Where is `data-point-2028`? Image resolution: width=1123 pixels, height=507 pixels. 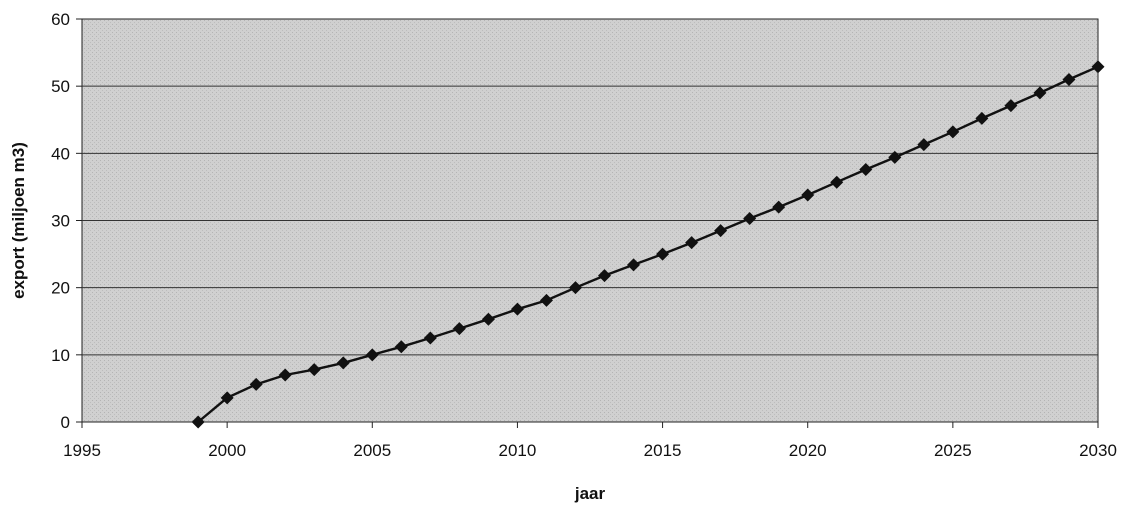 data-point-2028 is located at coordinates (1040, 93).